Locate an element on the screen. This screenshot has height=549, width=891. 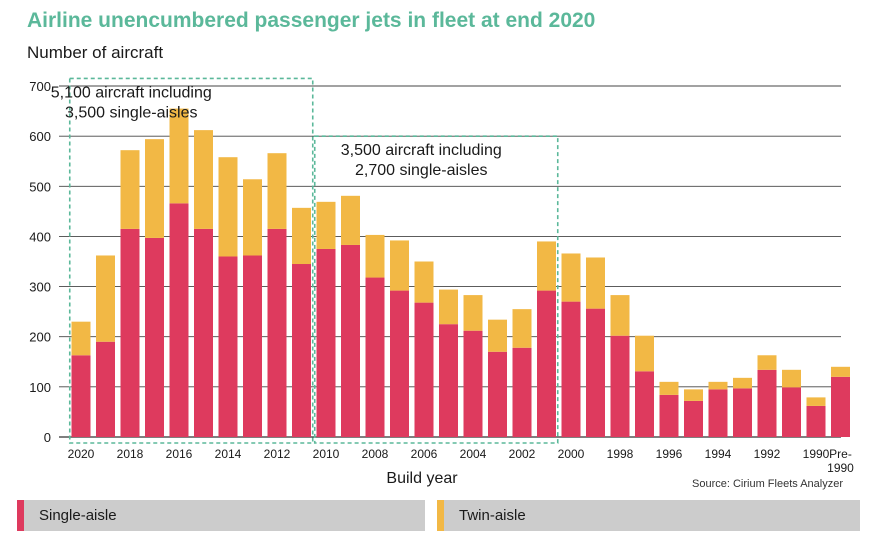
x-tick-2002: 2002 is located at coordinates (522, 454).